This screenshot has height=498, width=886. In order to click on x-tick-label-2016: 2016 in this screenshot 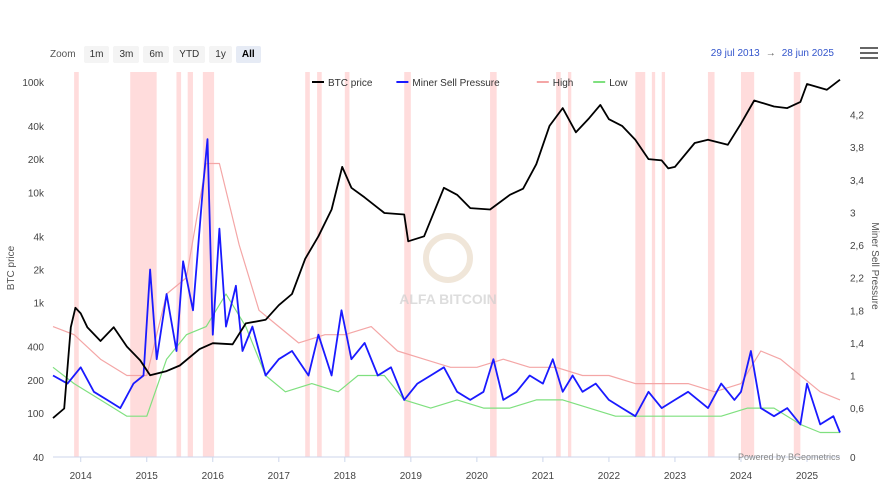, I will do `click(213, 476)`.